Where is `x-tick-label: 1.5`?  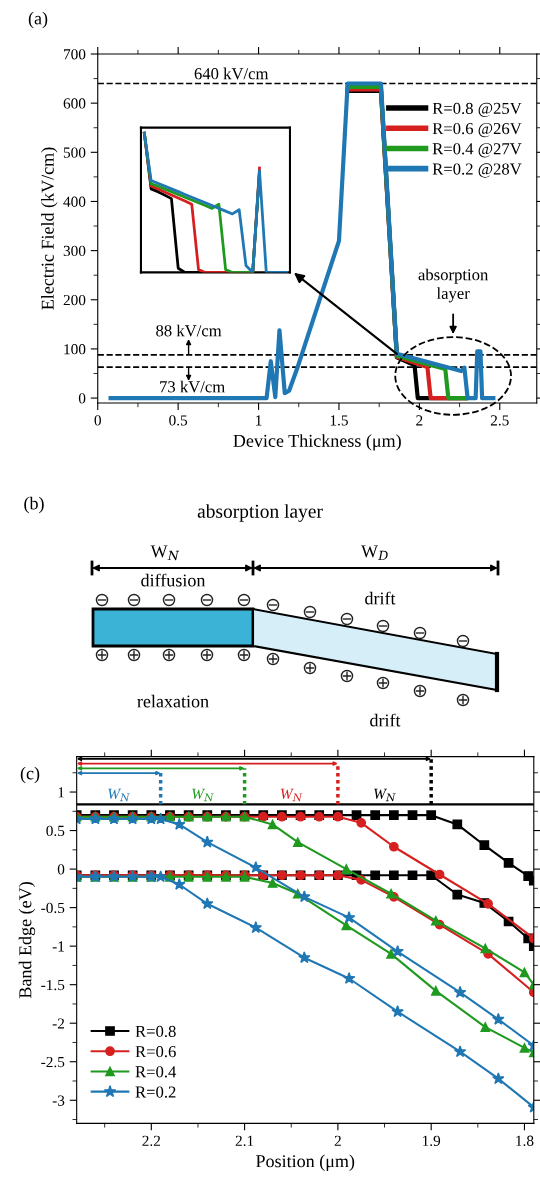 x-tick-label: 1.5 is located at coordinates (339, 420).